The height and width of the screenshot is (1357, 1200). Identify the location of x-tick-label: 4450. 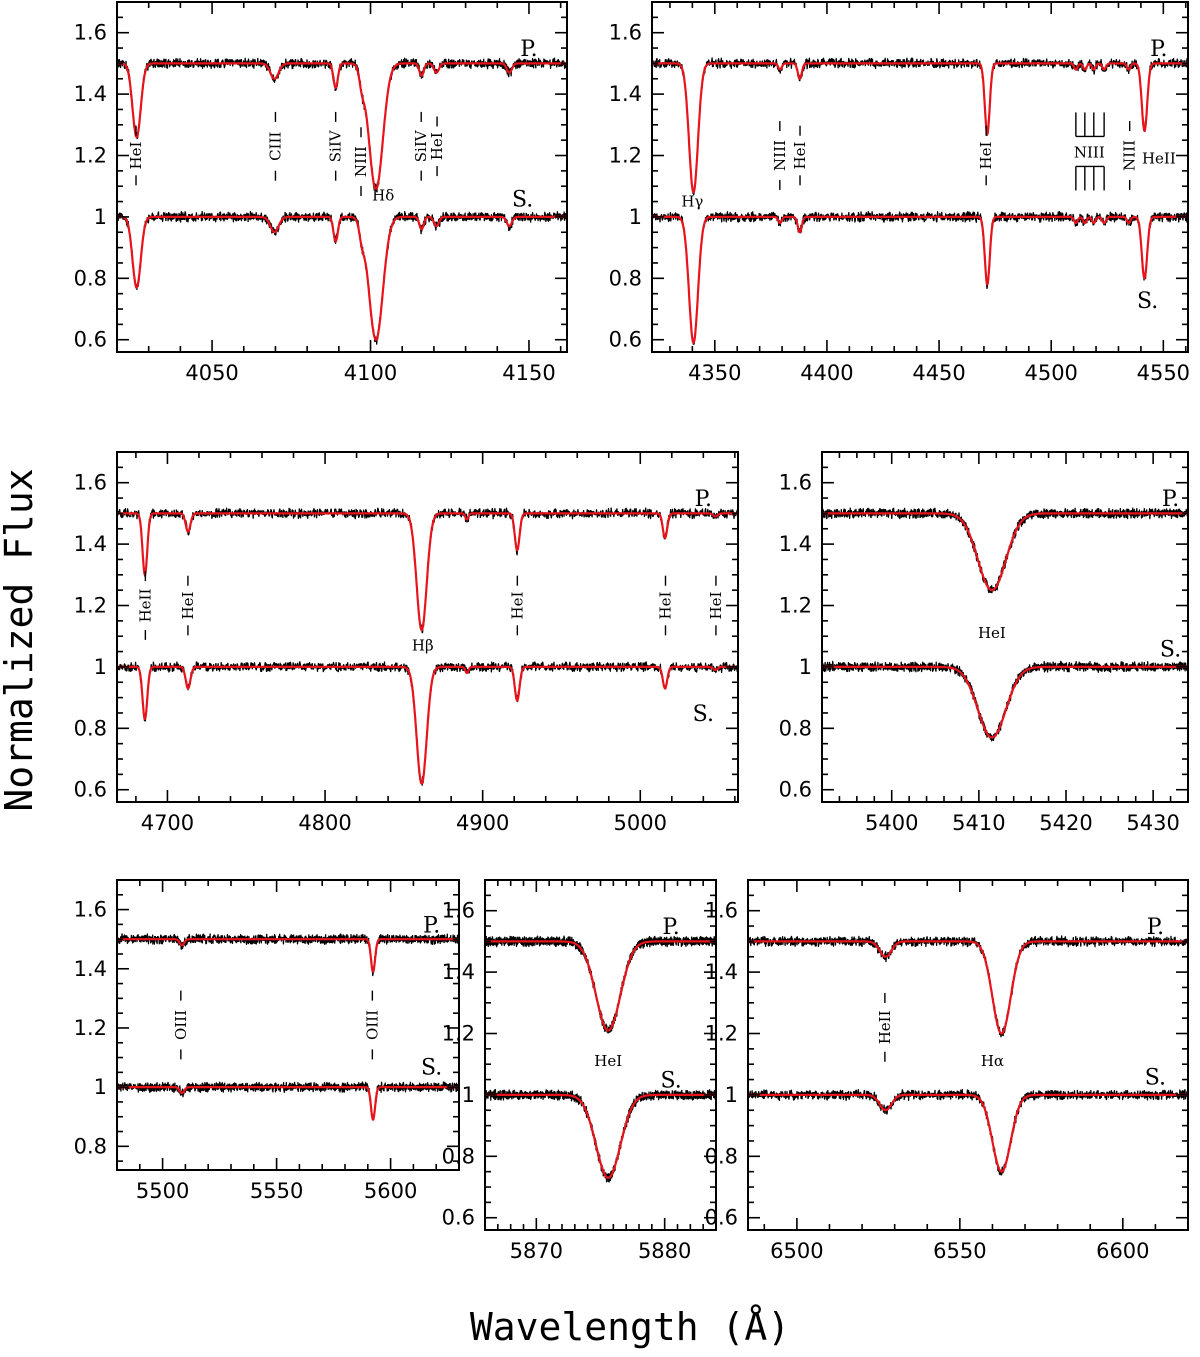
(938, 373).